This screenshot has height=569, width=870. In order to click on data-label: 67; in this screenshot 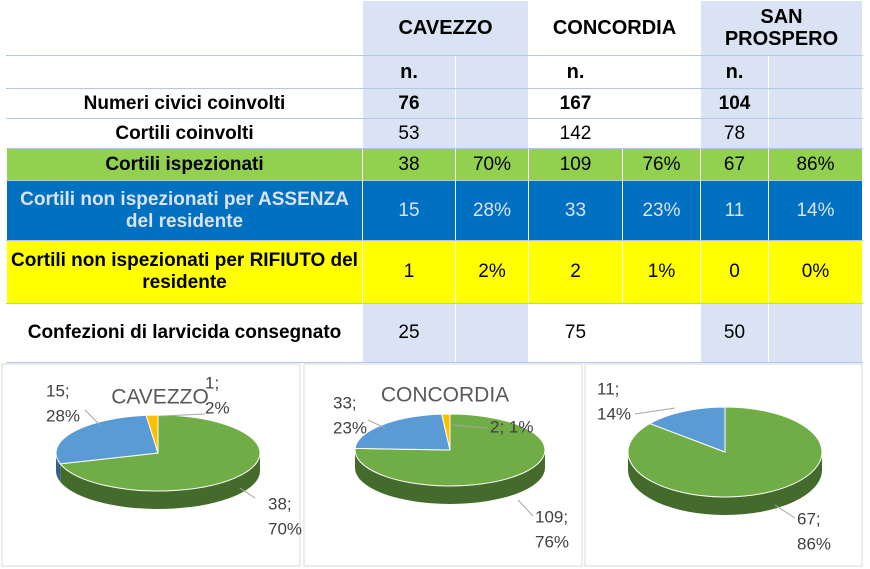, I will do `click(809, 518)`.